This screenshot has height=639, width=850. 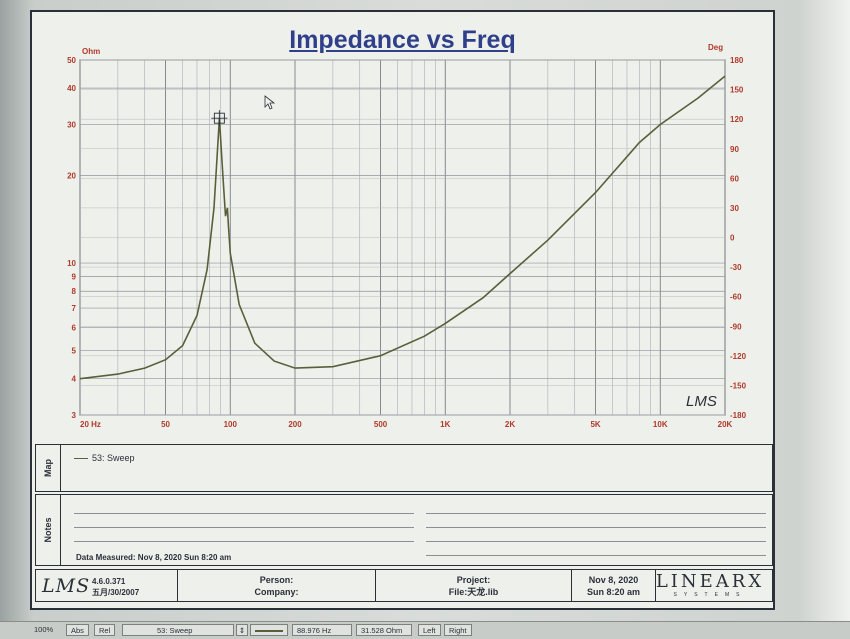 I want to click on version: 4.6.0.371, so click(x=115, y=581).